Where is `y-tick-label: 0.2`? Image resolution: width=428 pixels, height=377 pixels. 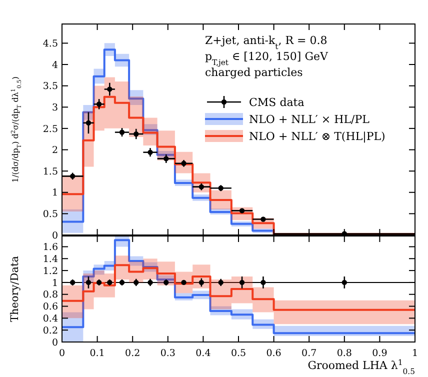
y-tick-label: 0.2 is located at coordinates (50, 330).